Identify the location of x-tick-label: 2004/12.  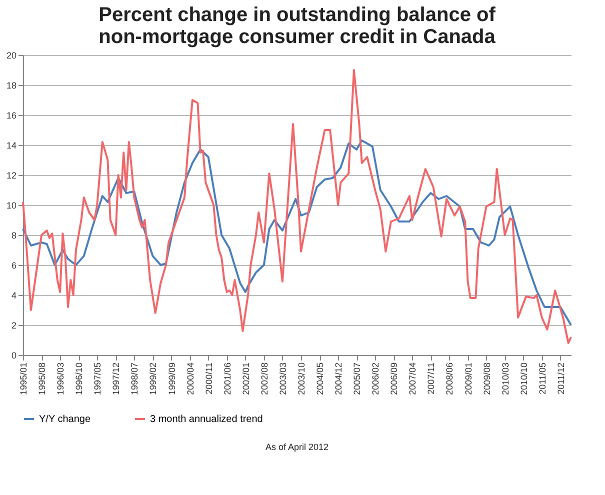
(339, 379).